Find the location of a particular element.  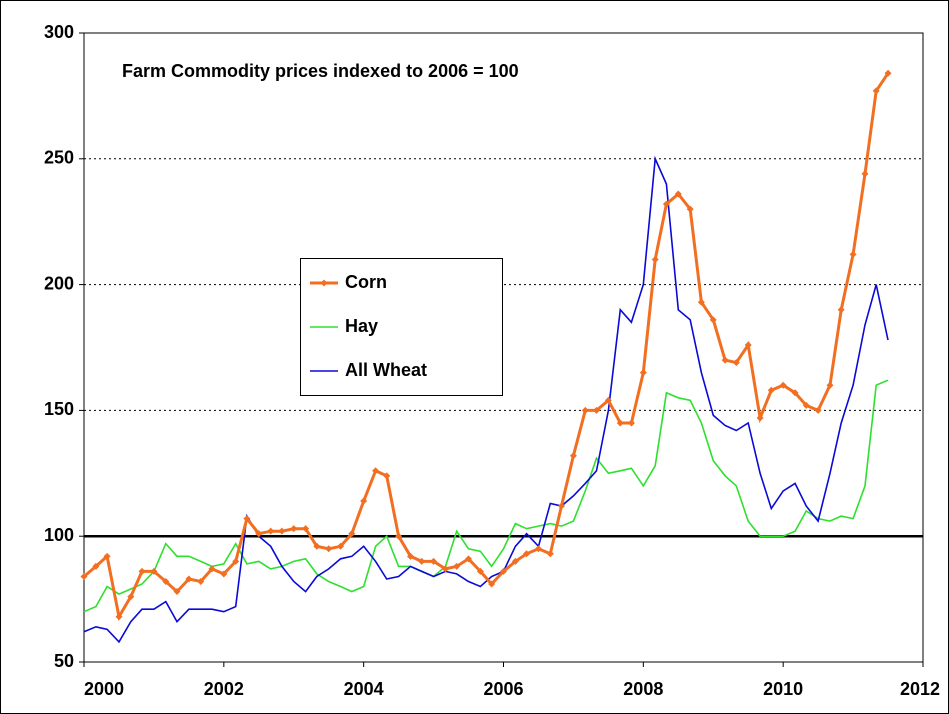

y-tick-label: 50 is located at coordinates (64, 661).